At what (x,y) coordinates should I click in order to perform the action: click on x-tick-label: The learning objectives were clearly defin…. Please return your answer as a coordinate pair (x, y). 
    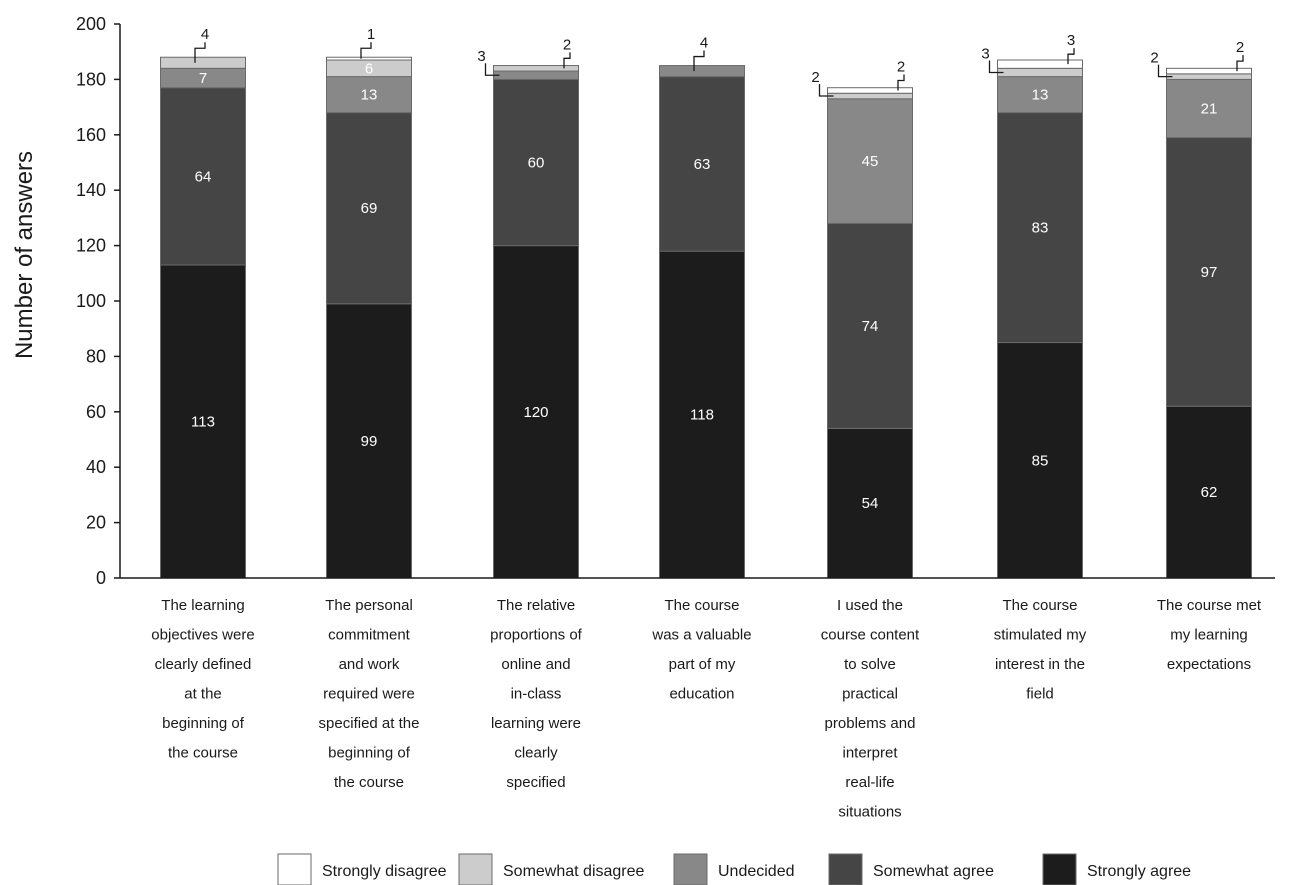
    Looking at the image, I should click on (202, 679).